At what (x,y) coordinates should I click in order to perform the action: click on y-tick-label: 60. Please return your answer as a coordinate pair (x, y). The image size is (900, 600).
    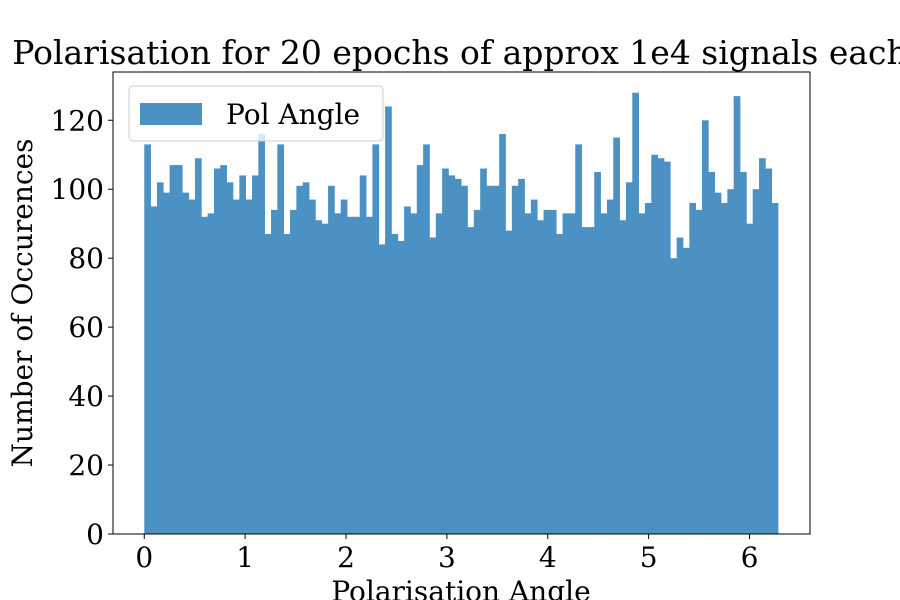
    Looking at the image, I should click on (86, 327).